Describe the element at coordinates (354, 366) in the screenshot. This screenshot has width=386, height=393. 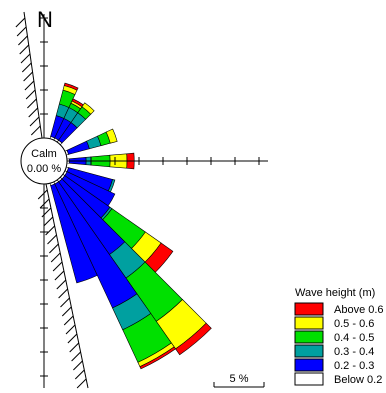
I see `legend-label: 0.2 - 0.3` at that location.